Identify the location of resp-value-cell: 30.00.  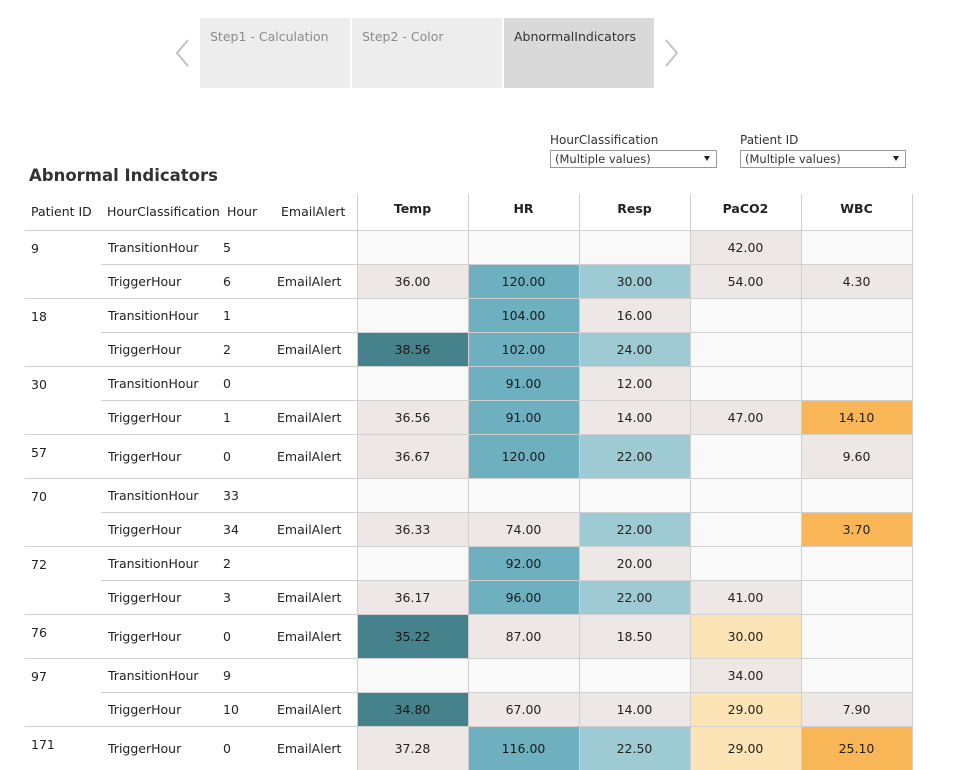
(634, 282).